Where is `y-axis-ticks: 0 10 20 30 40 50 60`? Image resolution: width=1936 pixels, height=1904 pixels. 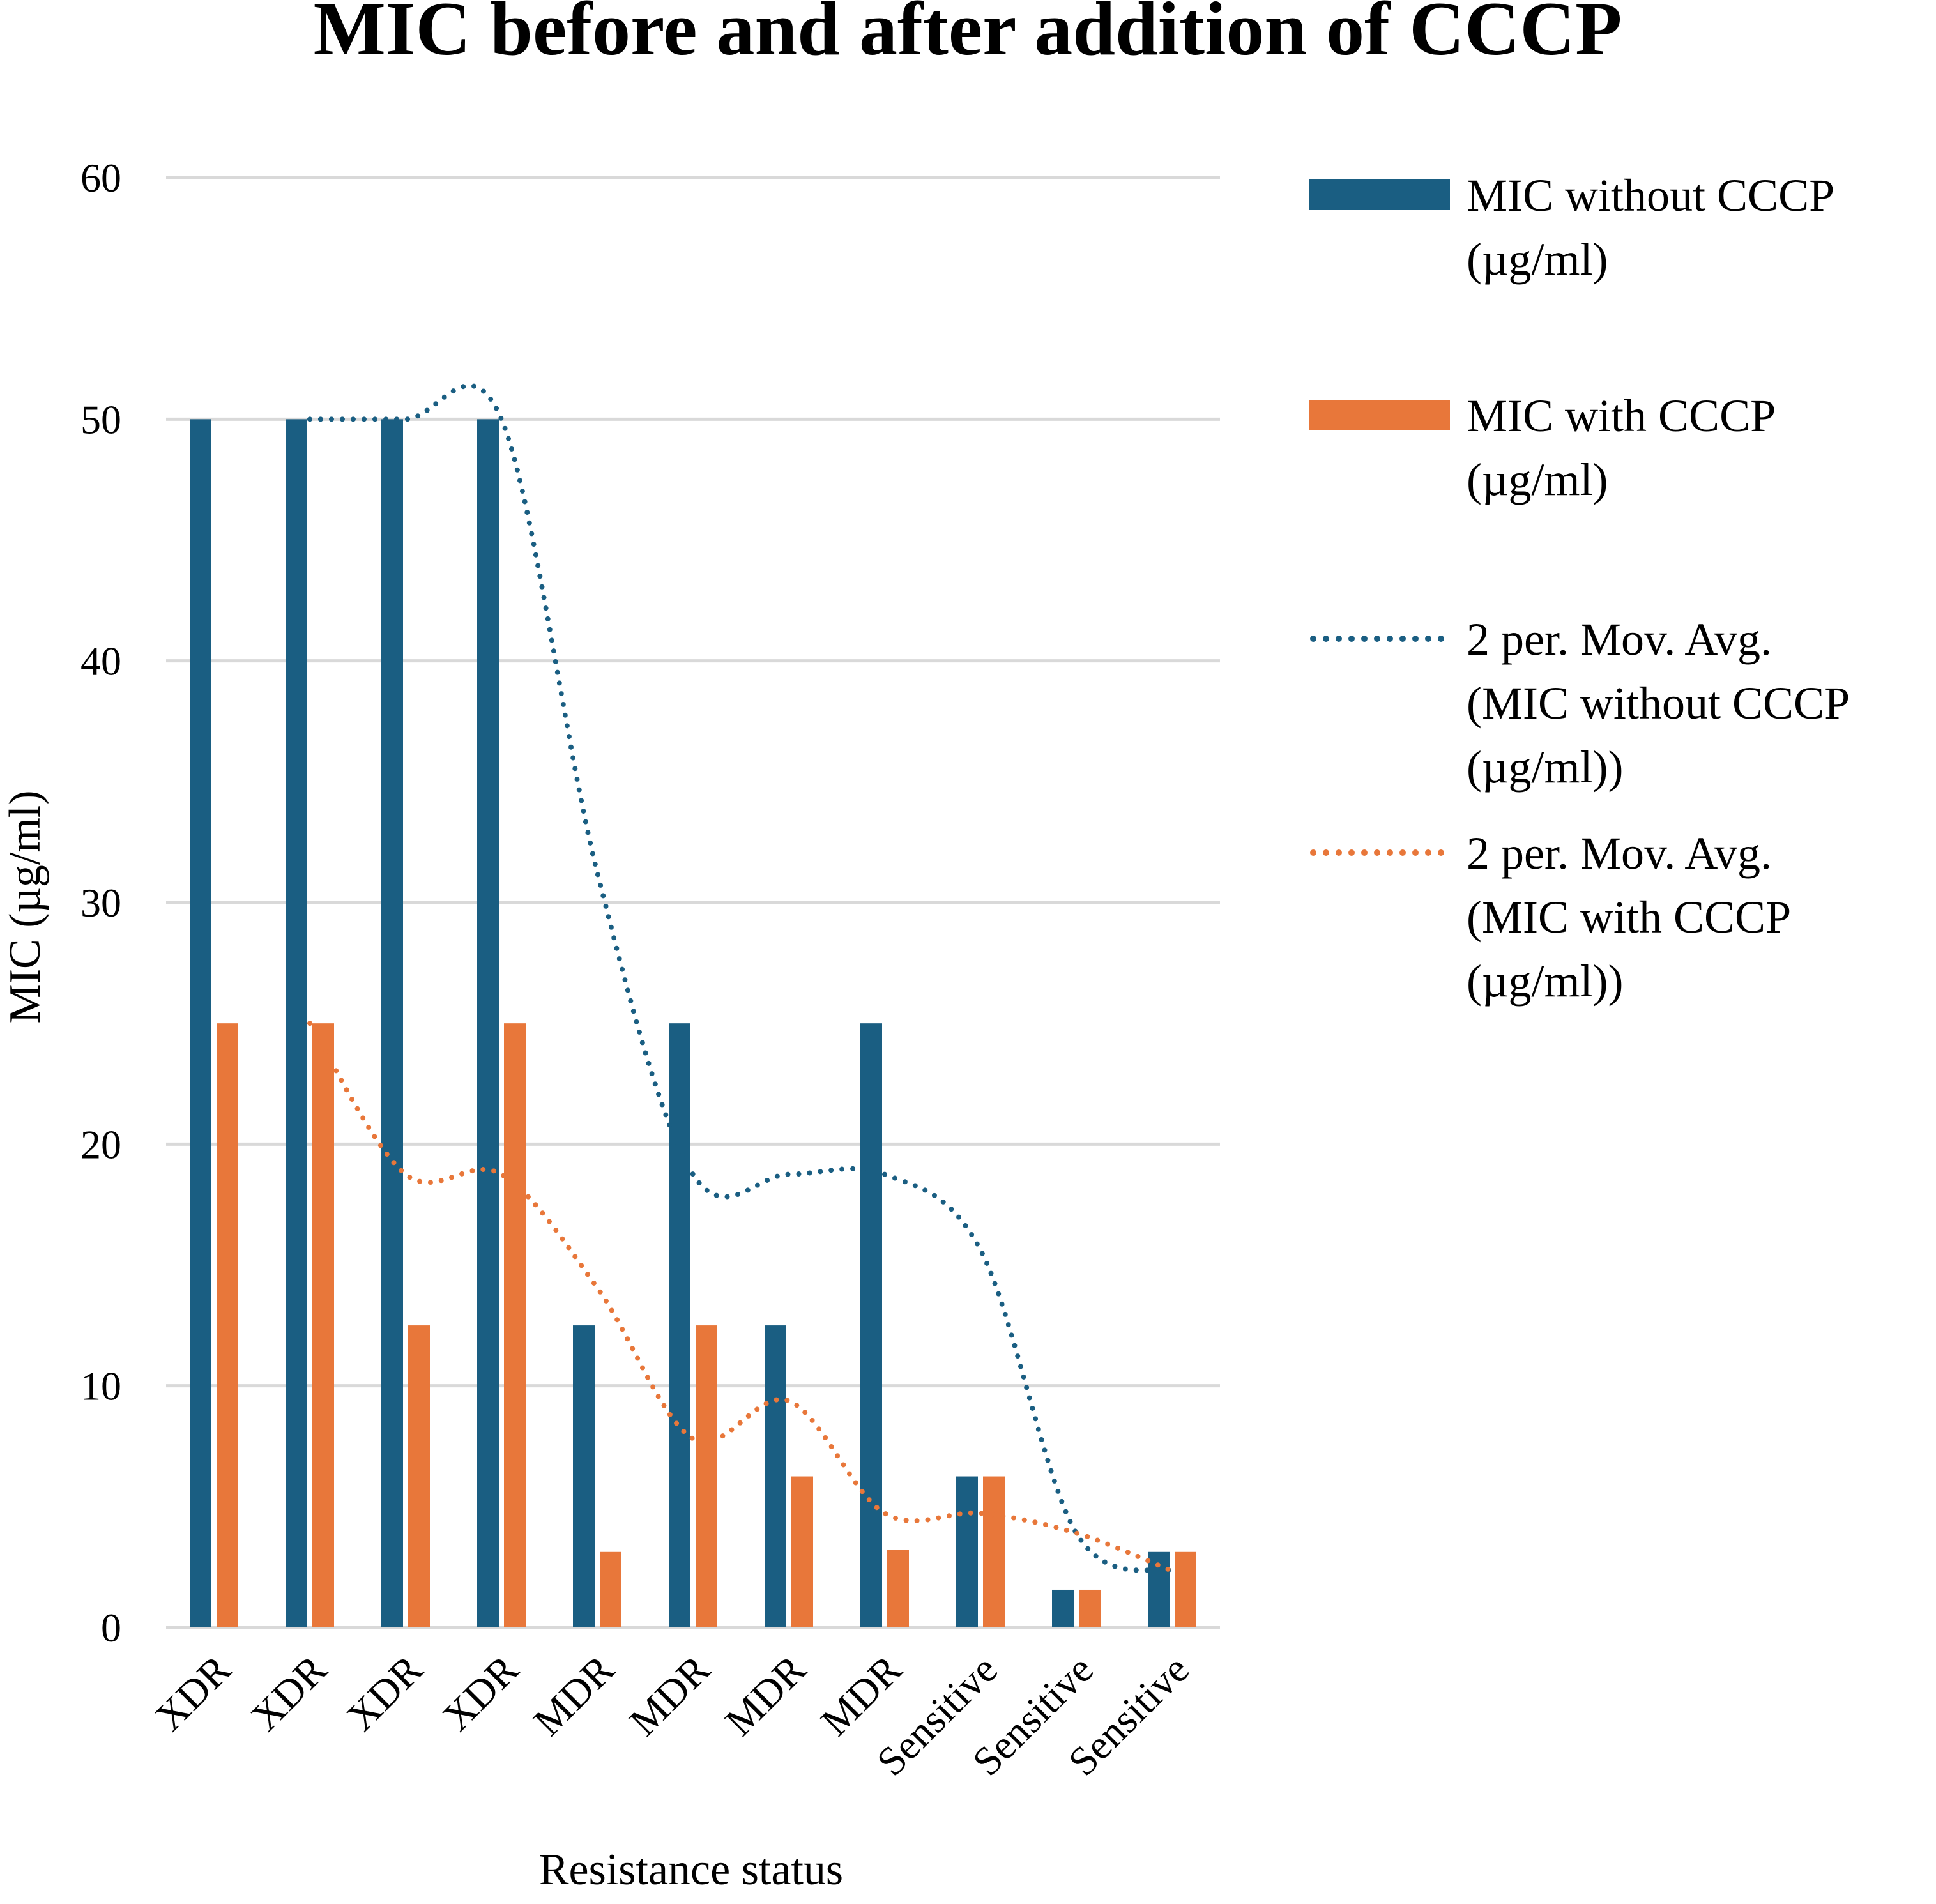
y-axis-ticks: 0 10 20 30 40 50 60 is located at coordinates (100, 902).